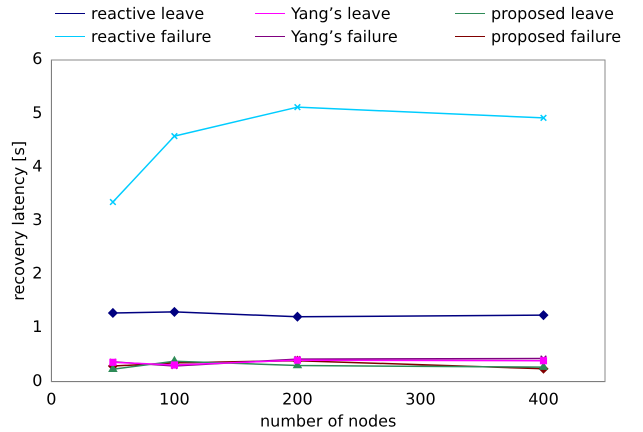  I want to click on y-tick-label: 2, so click(37, 273).